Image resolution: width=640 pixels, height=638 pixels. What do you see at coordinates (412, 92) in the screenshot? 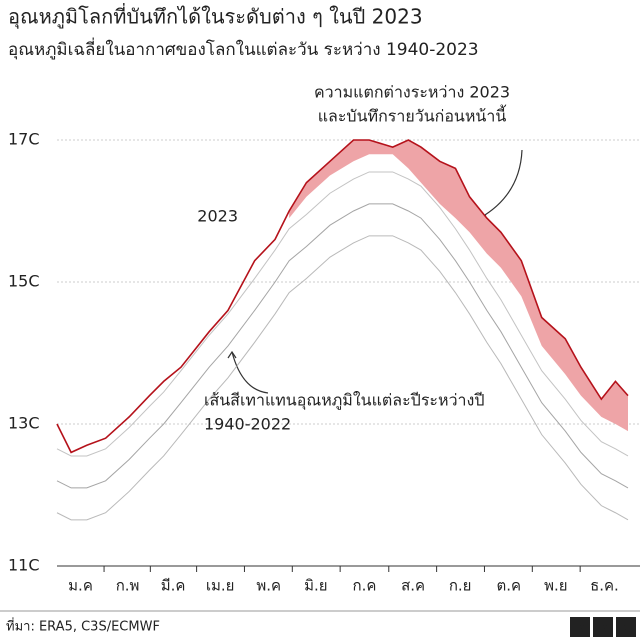
I see `annotation: ความแตกต่างระหว่าง 2023` at bounding box center [412, 92].